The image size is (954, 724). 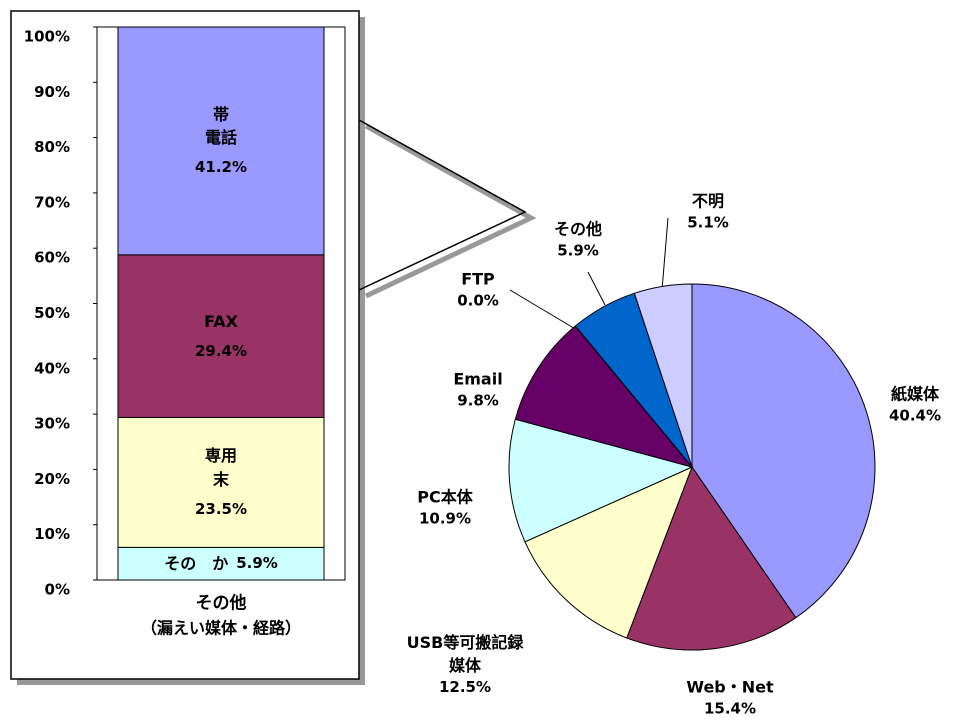 I want to click on value-label: 41.2%, so click(x=221, y=167).